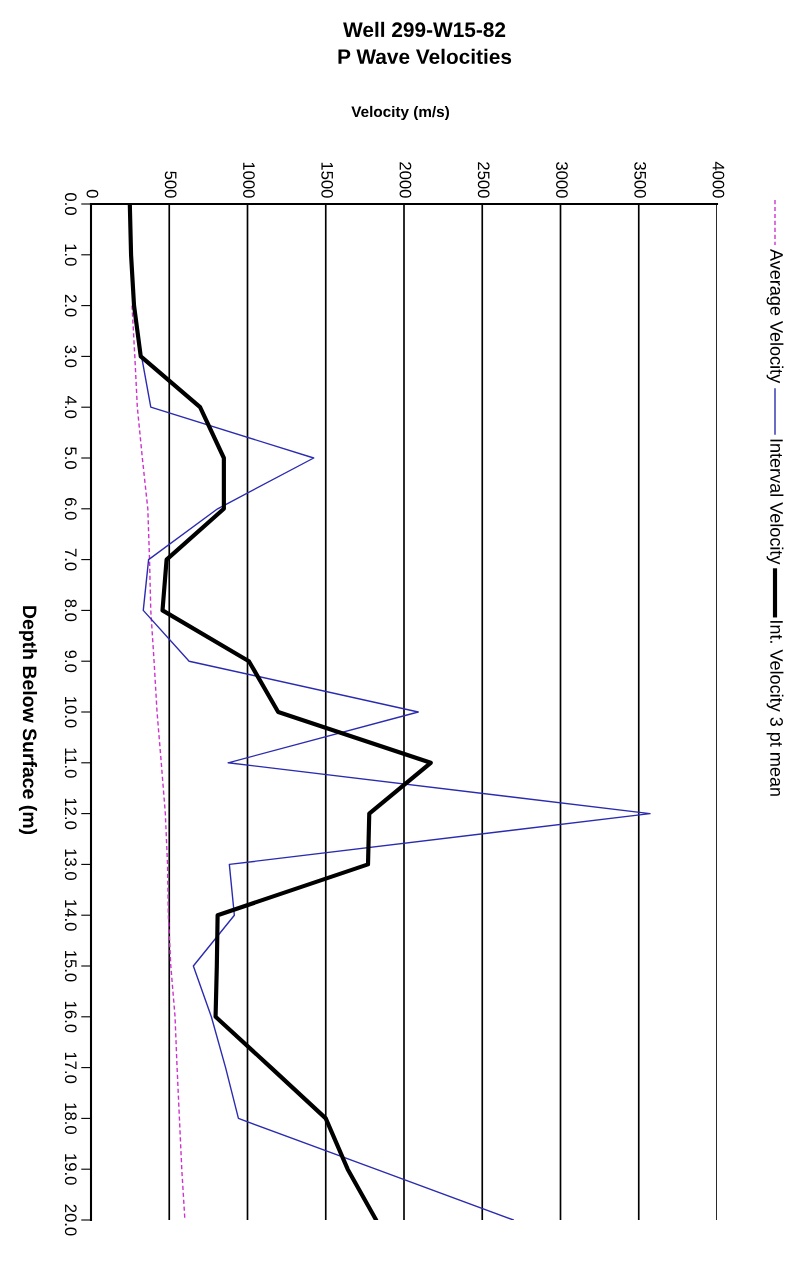 Image resolution: width=801 pixels, height=1275 pixels. I want to click on y-tick-label: 20.0, so click(70, 1220).